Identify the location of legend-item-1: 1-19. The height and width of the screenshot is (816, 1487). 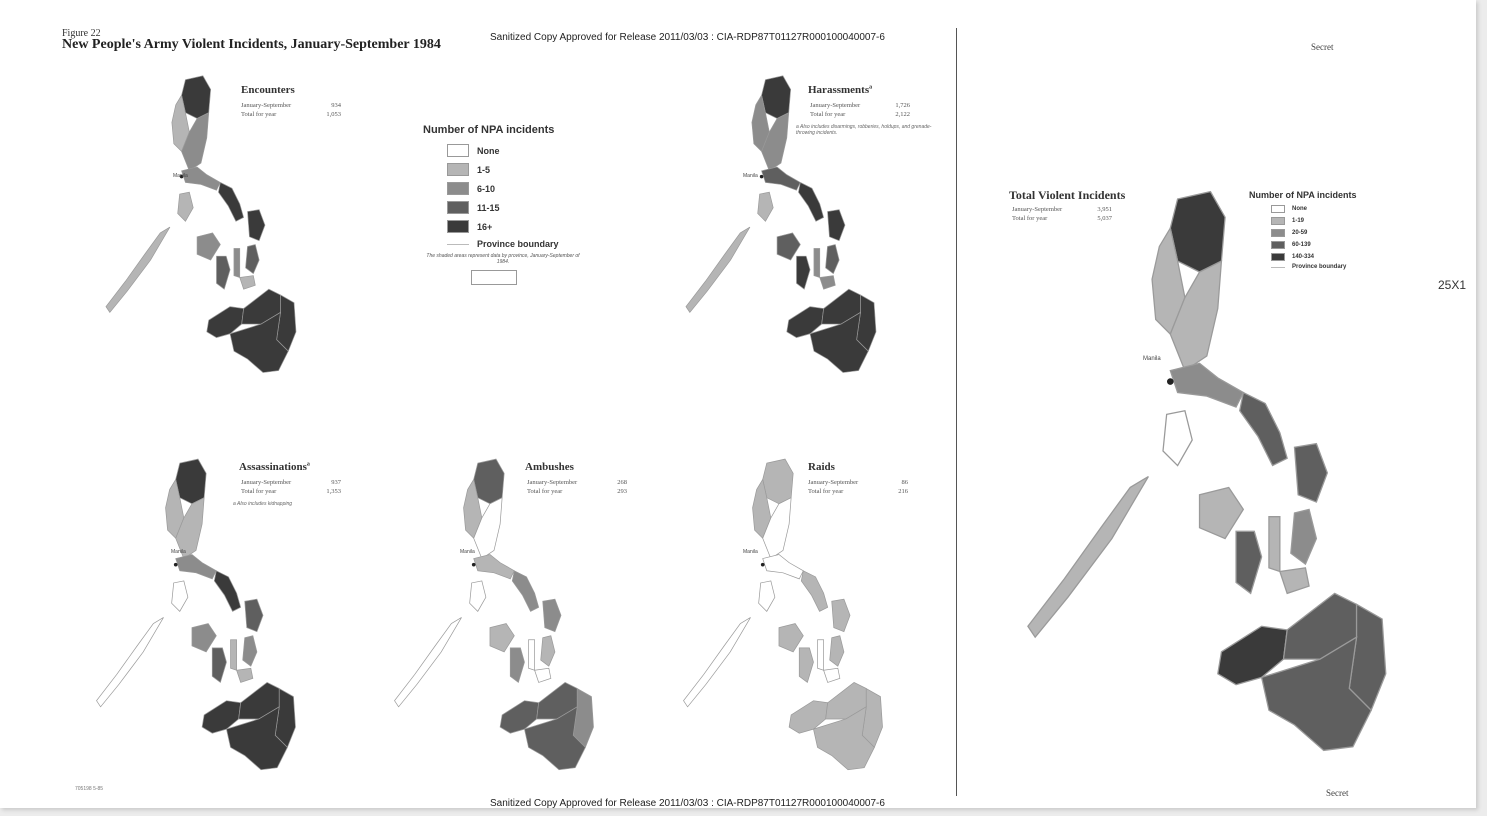
(1335, 220).